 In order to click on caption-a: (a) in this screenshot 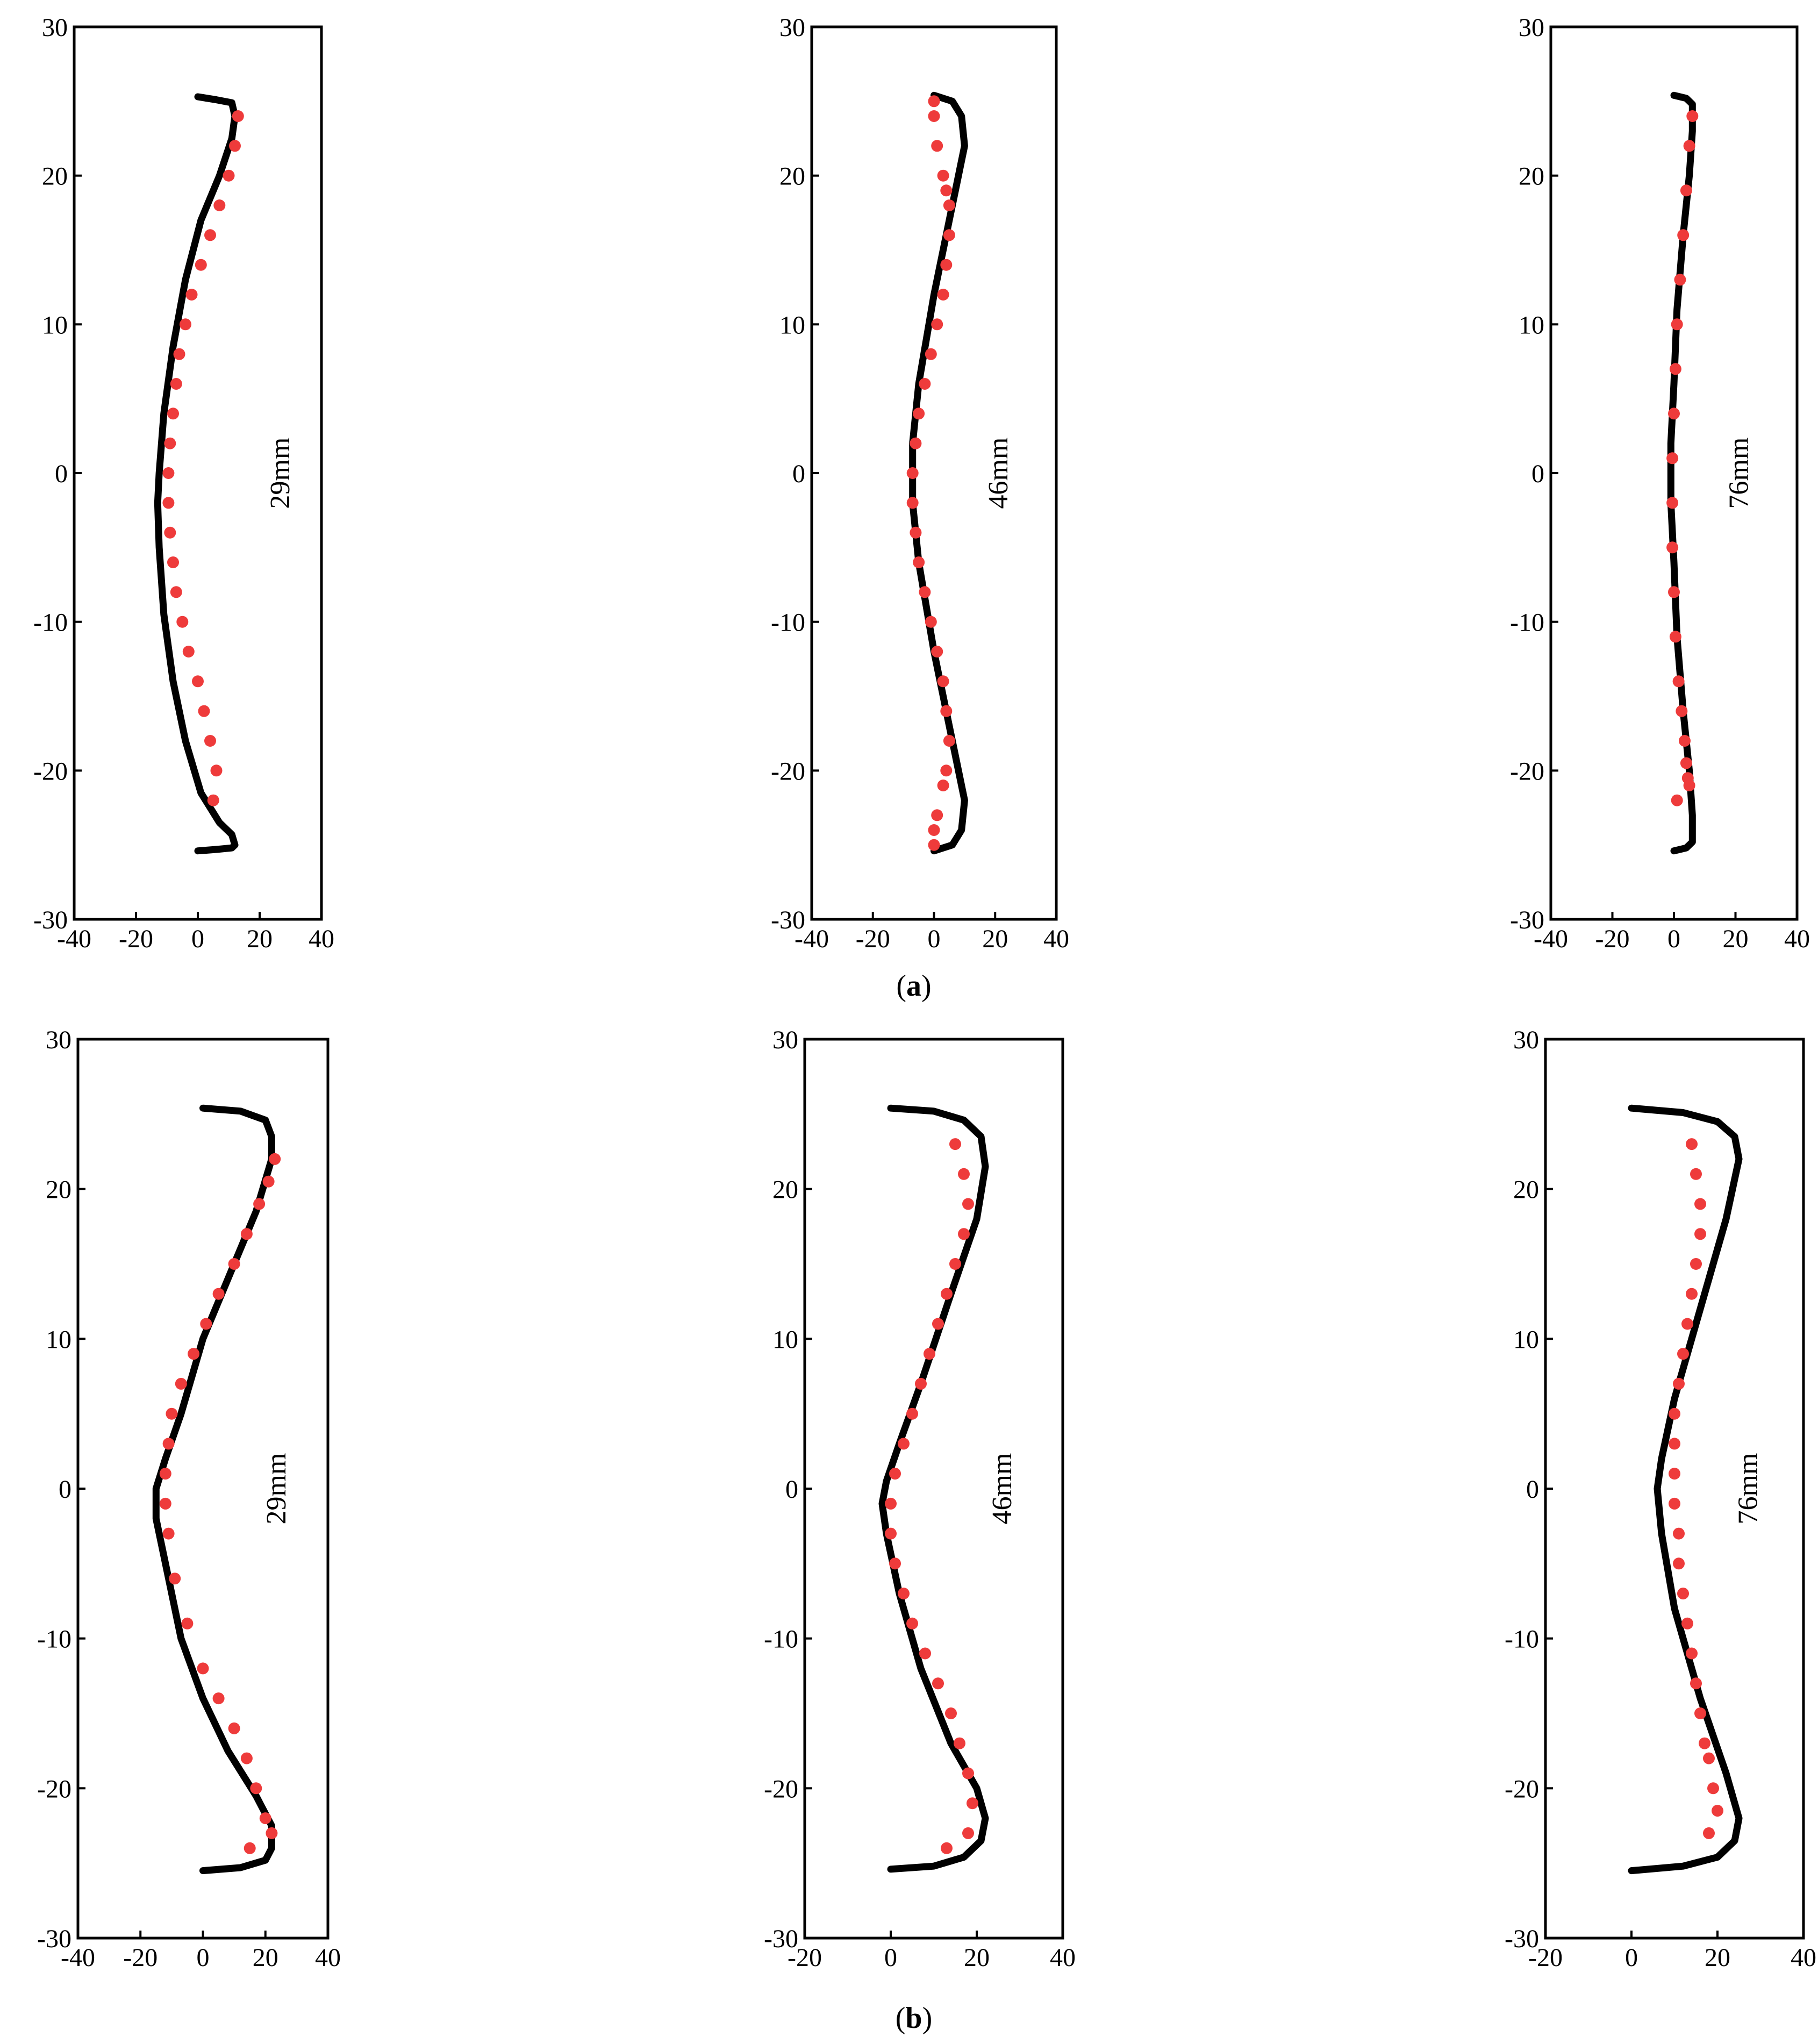, I will do `click(913, 986)`.